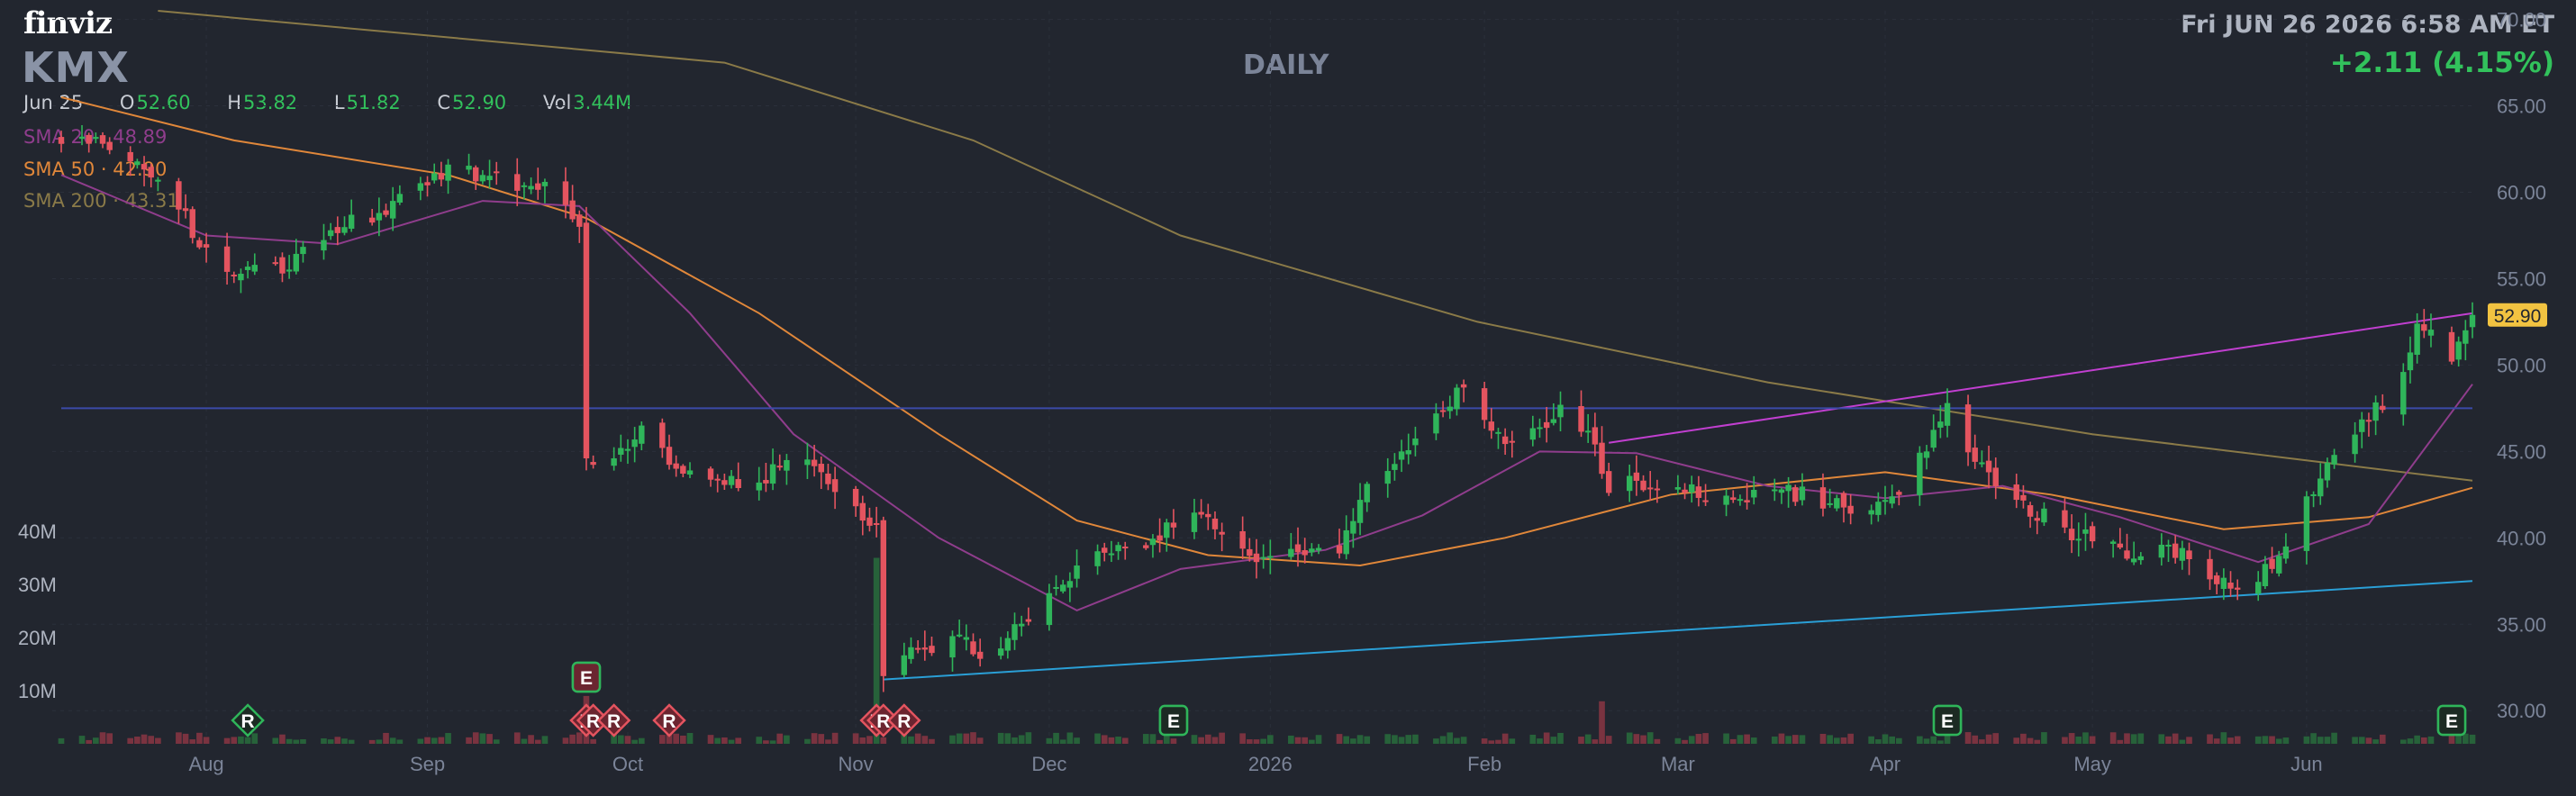 Image resolution: width=2576 pixels, height=796 pixels. I want to click on finviz-logo: finviz, so click(68, 23).